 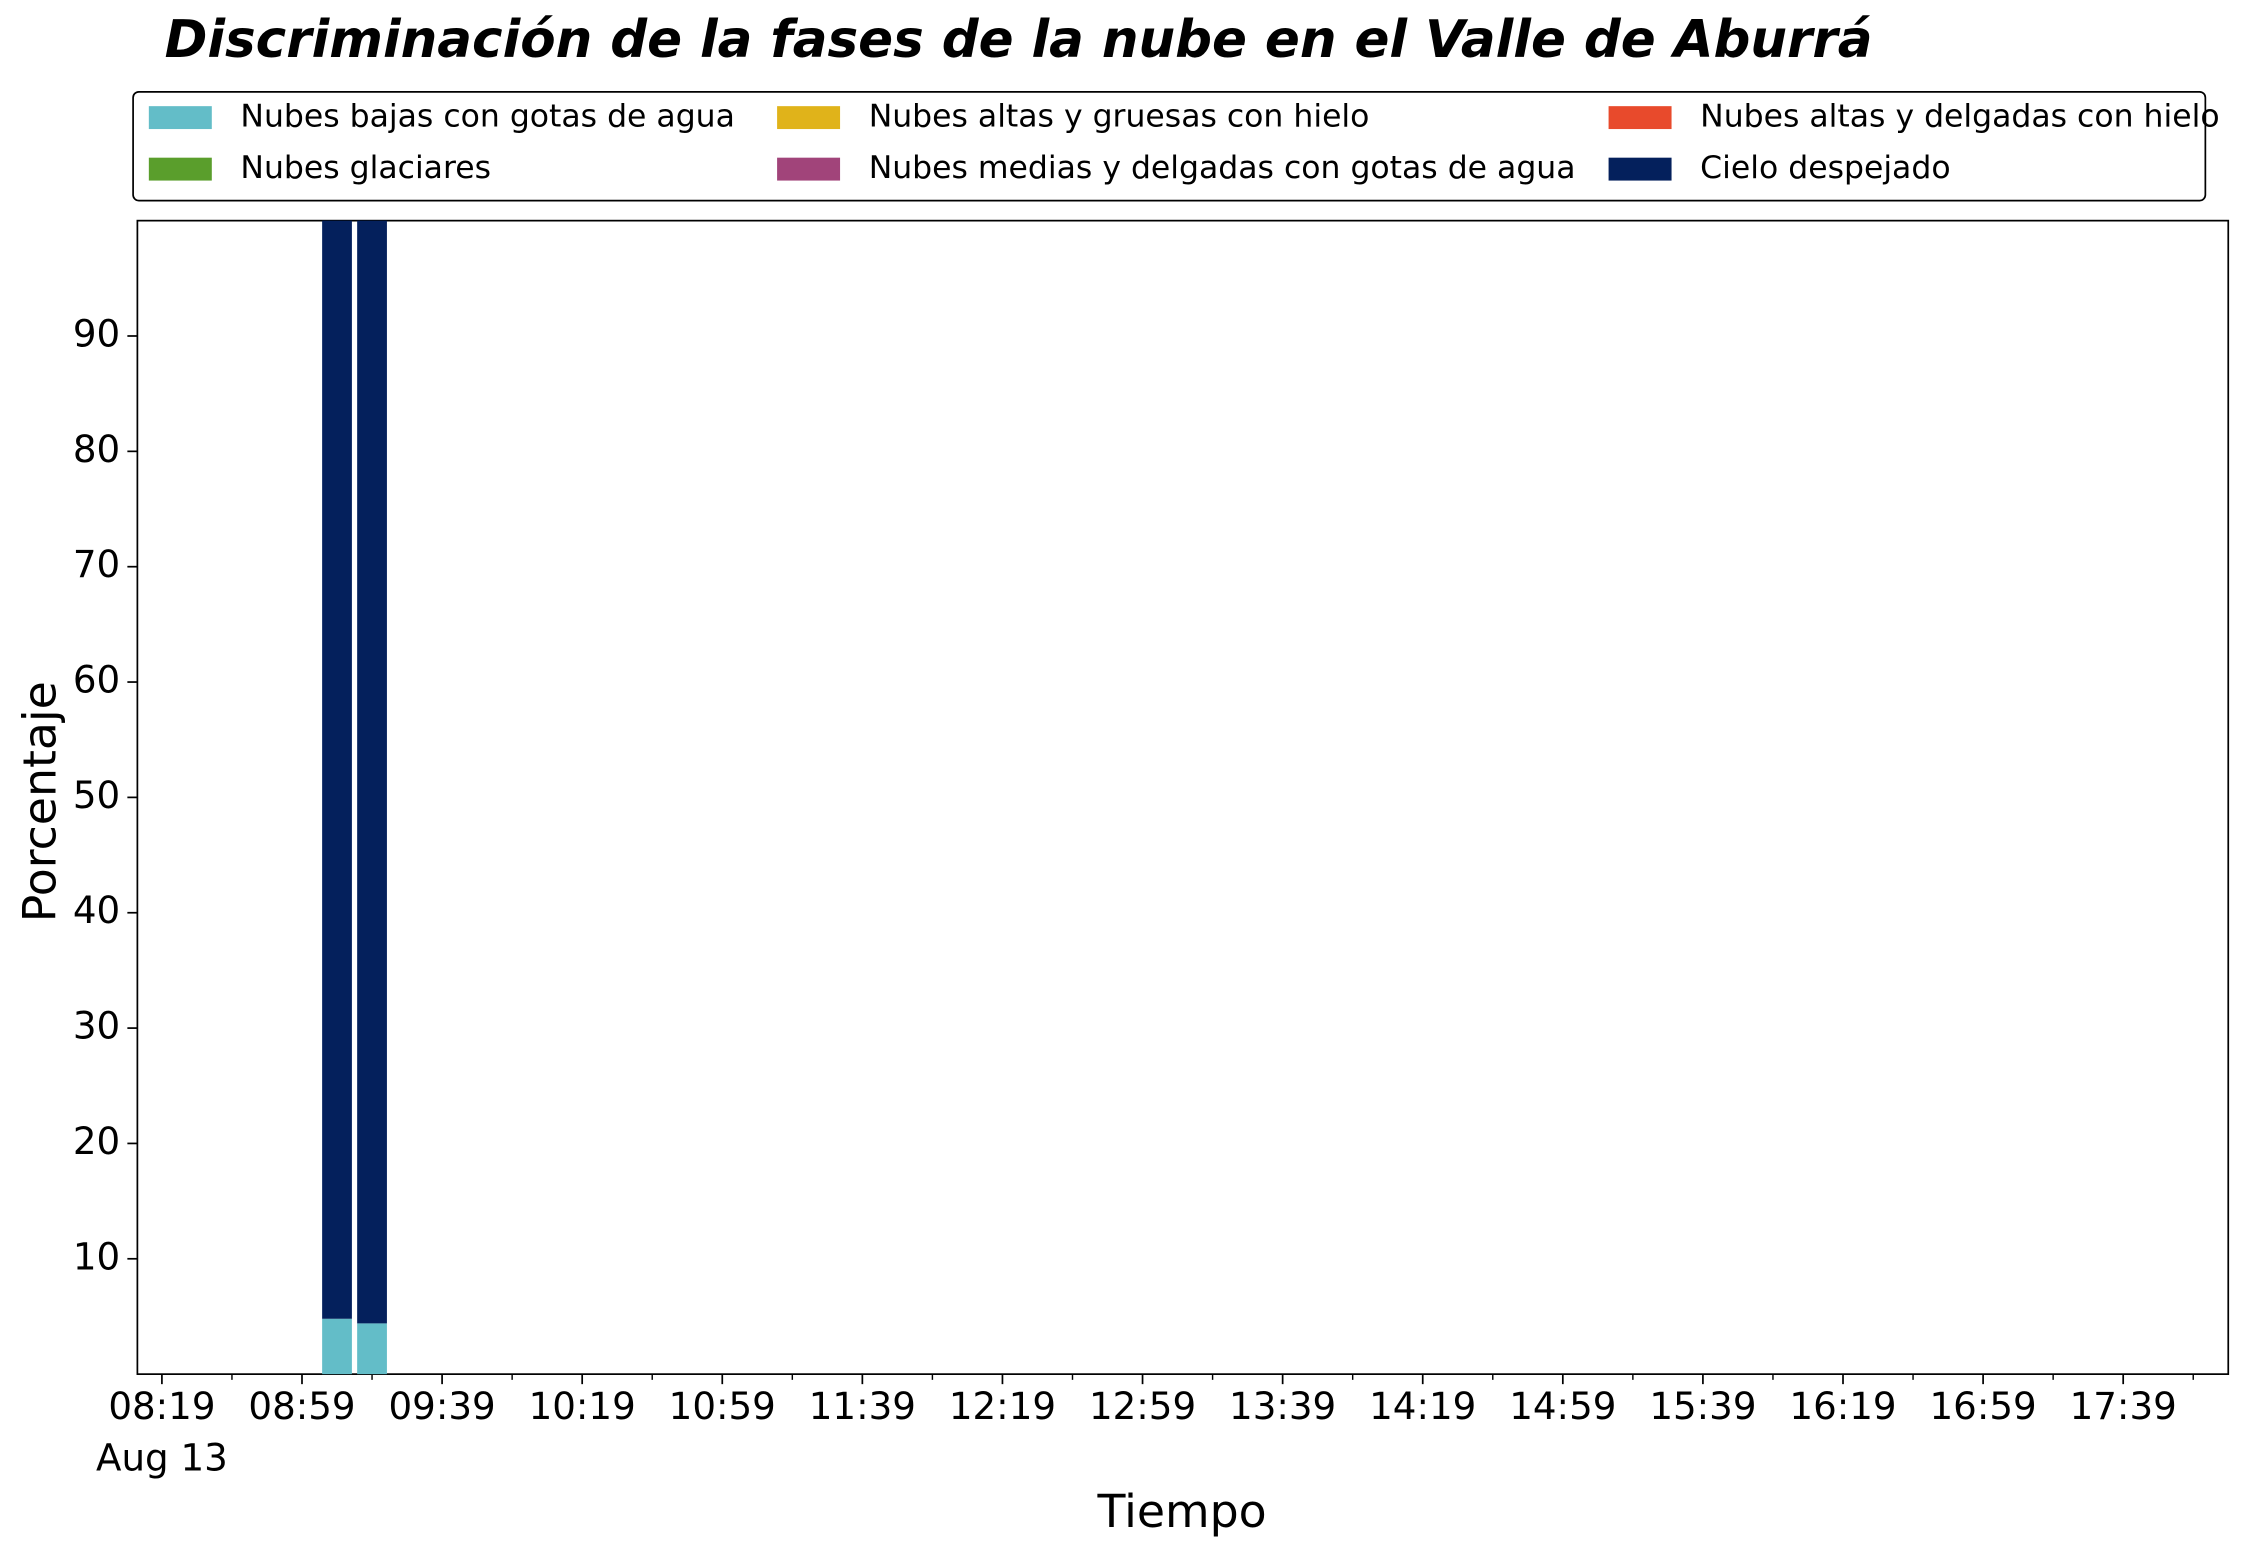 I want to click on x-tick-label: 16:19, so click(x=1842, y=1406).